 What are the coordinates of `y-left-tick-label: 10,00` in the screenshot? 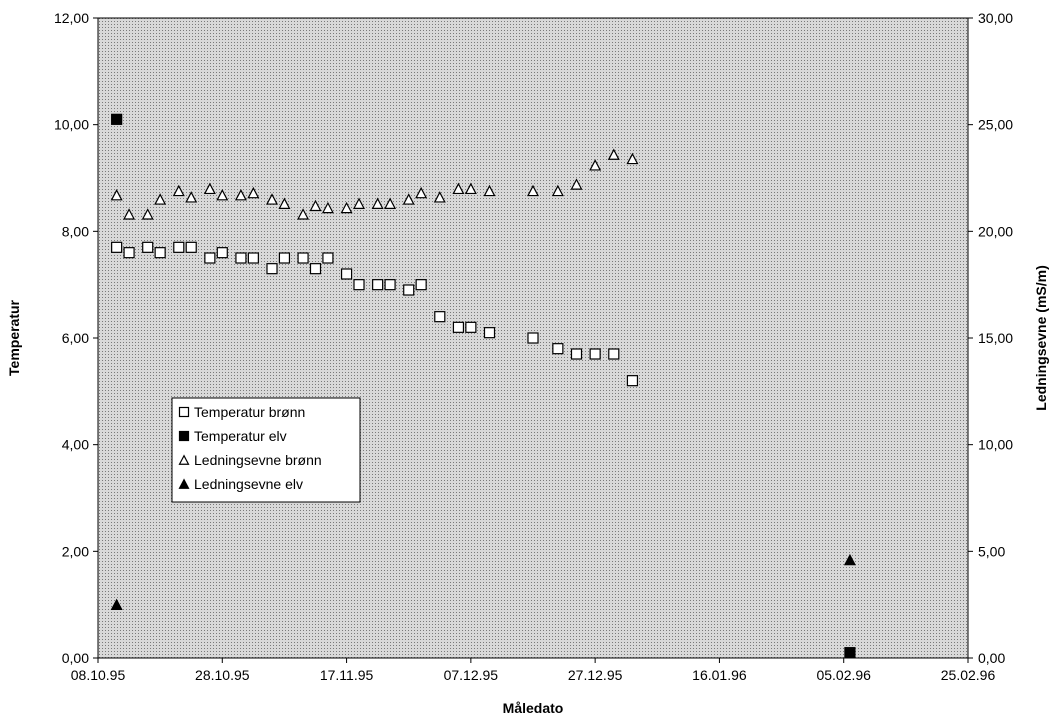 It's located at (71, 125).